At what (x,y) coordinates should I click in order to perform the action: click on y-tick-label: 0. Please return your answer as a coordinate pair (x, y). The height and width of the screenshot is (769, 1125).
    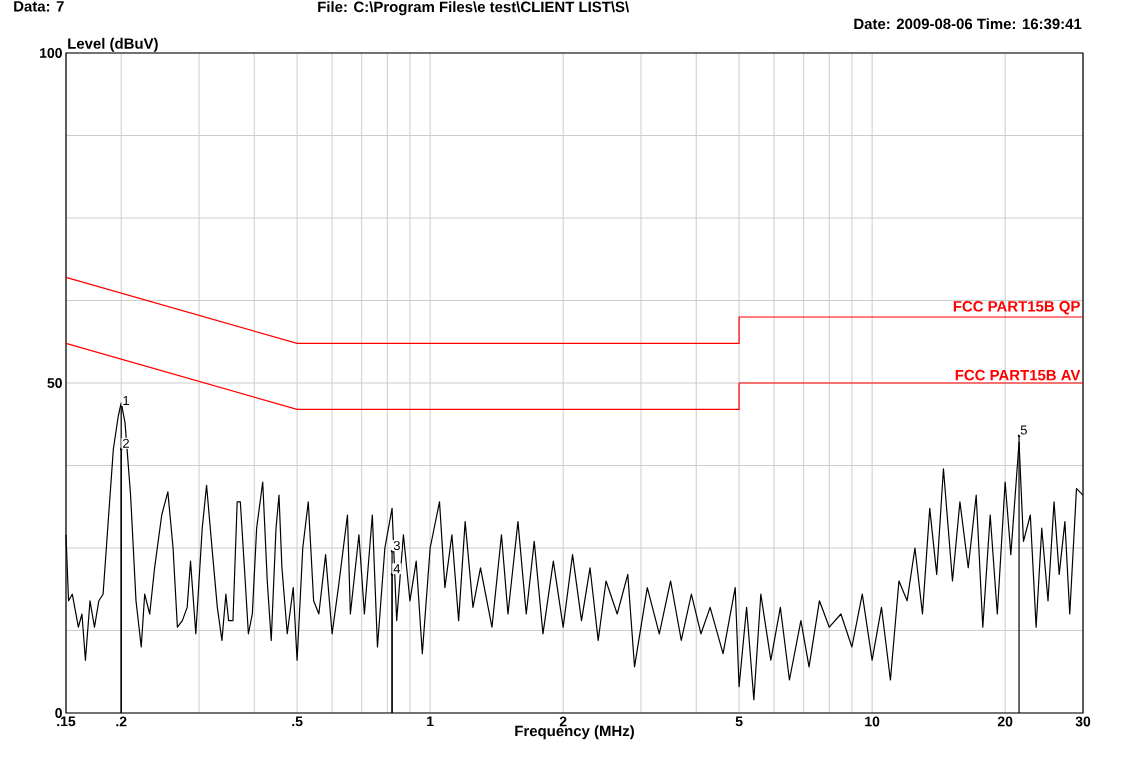
    Looking at the image, I should click on (58, 713).